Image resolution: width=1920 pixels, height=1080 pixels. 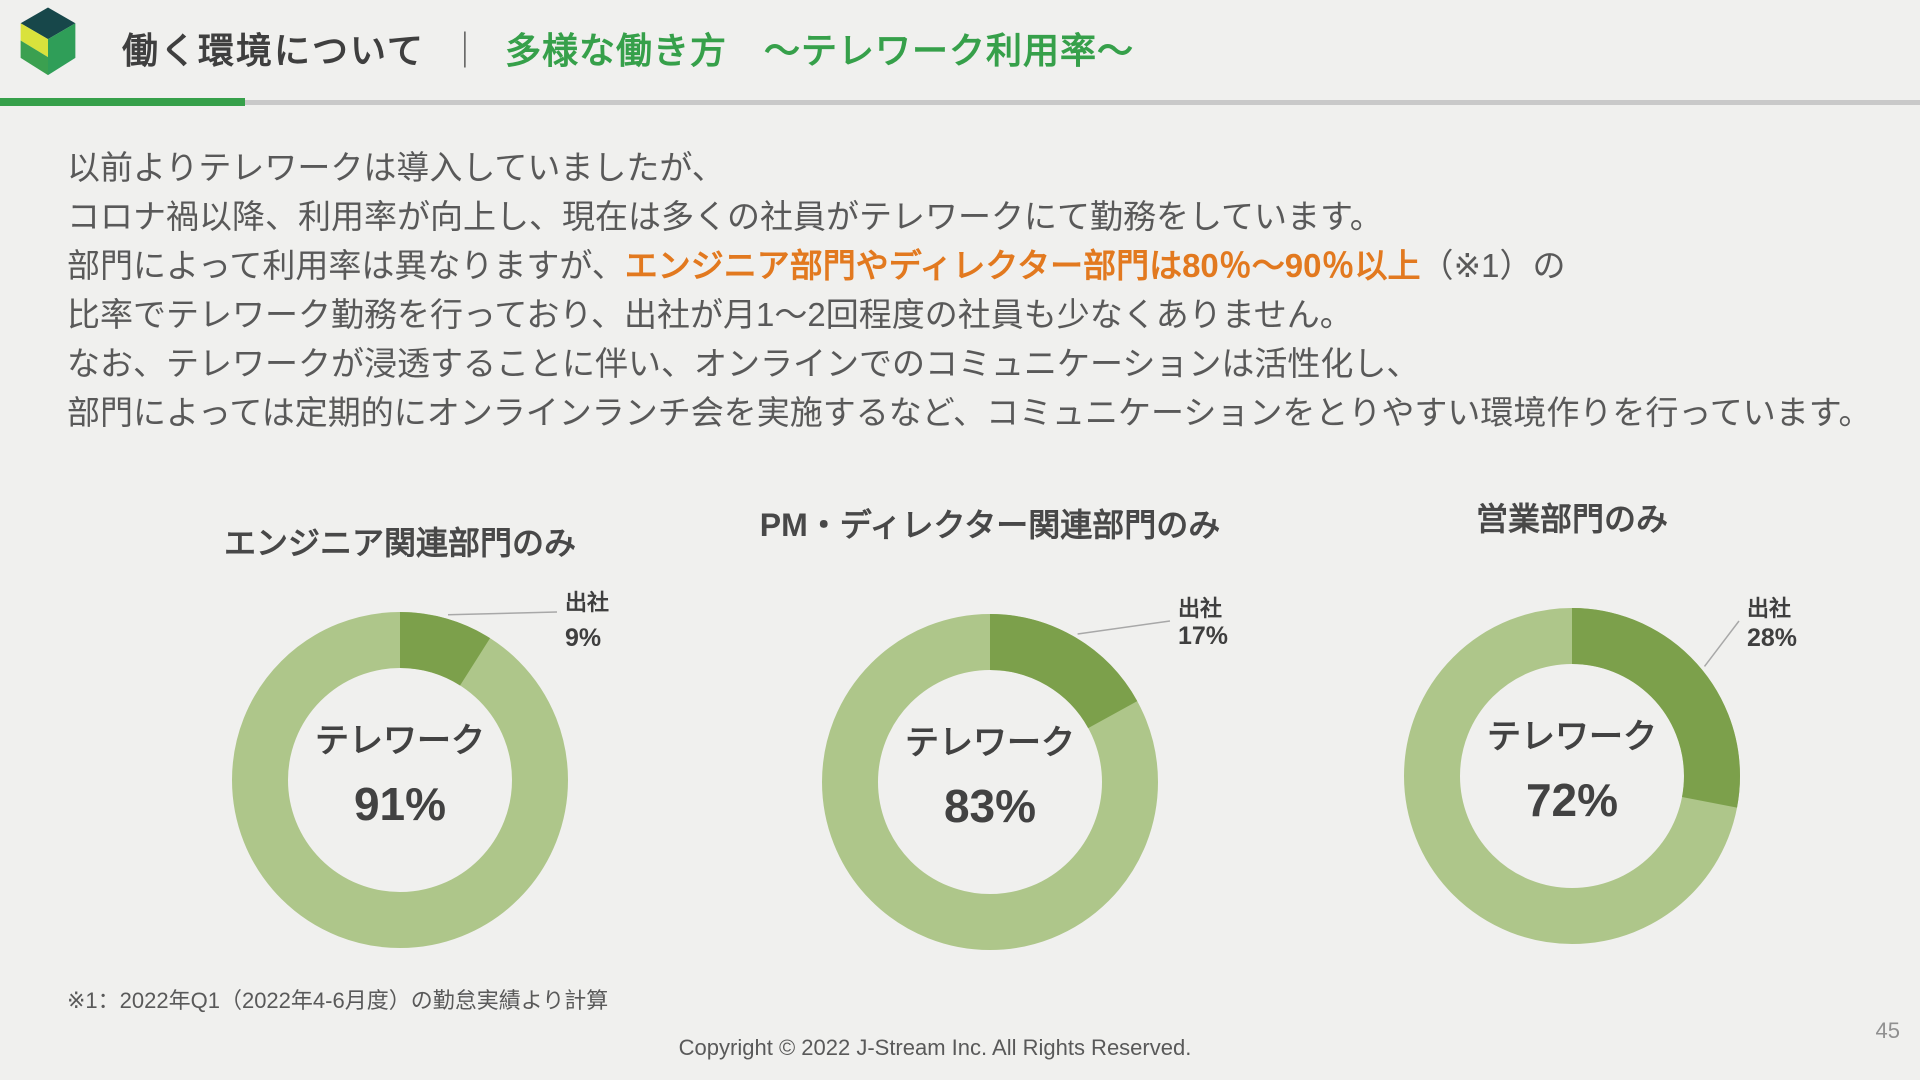 I want to click on donut-pm-director: 出社 17% テレワーク 83%, so click(x=1025, y=773).